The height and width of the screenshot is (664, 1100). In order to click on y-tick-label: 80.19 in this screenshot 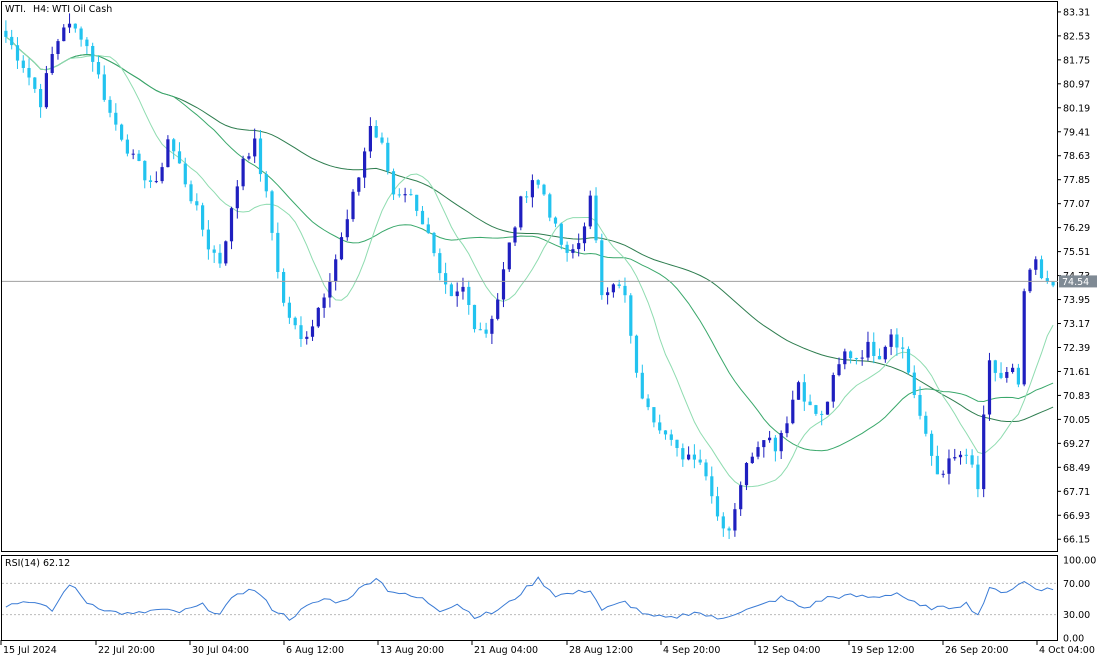, I will do `click(1076, 108)`.